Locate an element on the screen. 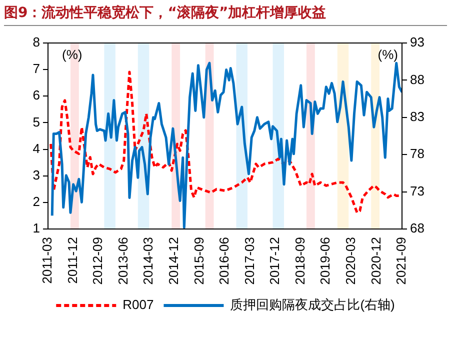 The image size is (451, 340). legend-label: 质押回购隔夜成交占比(右轴) is located at coordinates (312, 304).